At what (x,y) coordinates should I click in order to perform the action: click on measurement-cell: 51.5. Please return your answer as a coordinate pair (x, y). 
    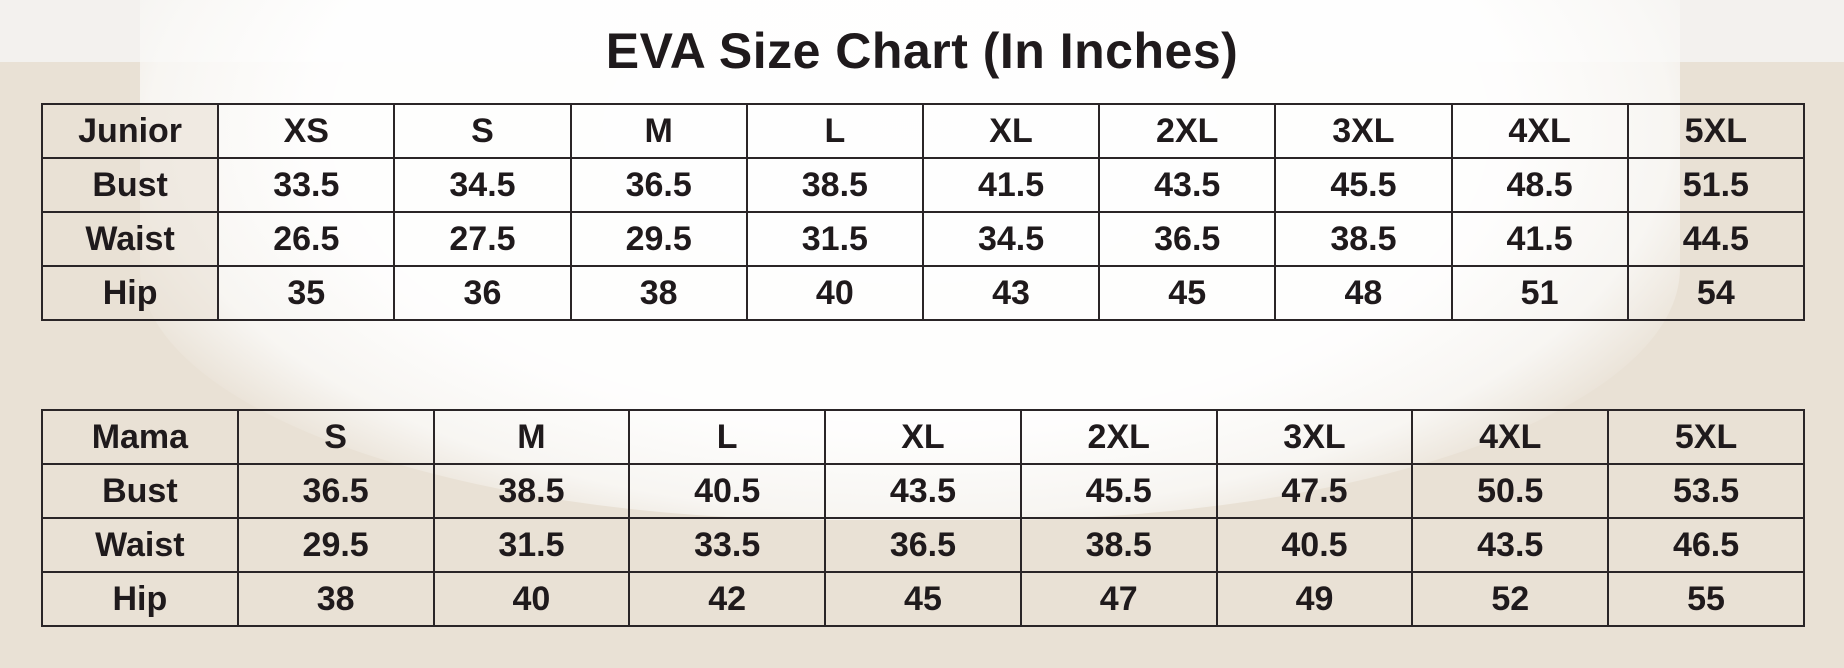
    Looking at the image, I should click on (1716, 185).